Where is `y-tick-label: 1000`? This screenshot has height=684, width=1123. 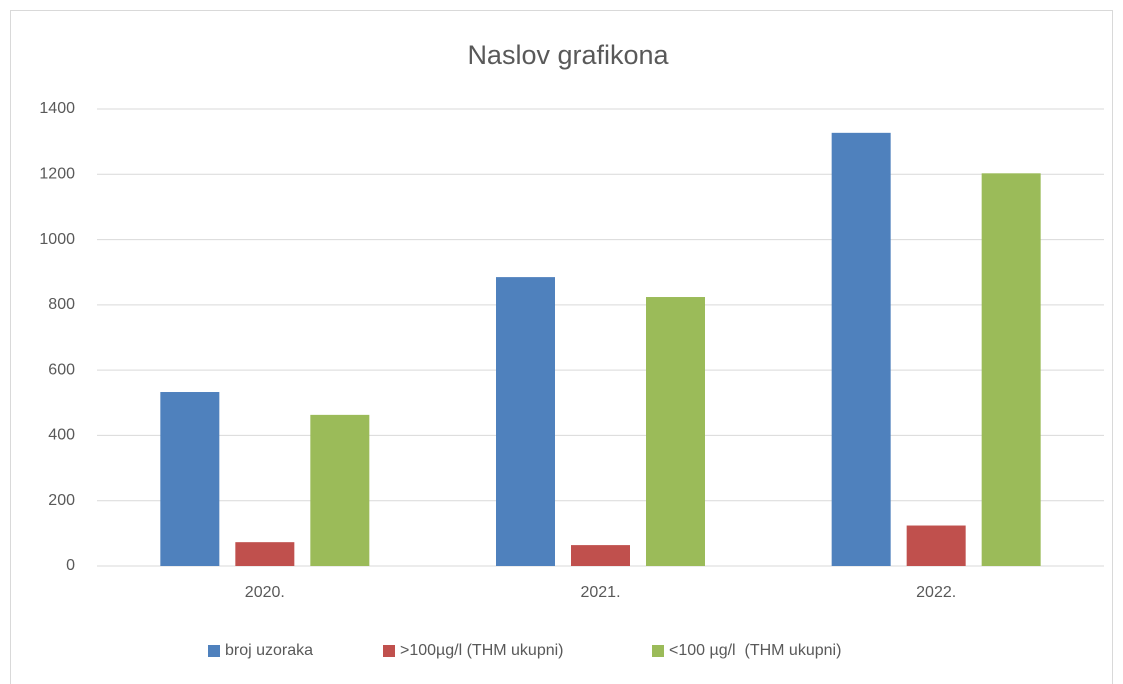 y-tick-label: 1000 is located at coordinates (57, 239).